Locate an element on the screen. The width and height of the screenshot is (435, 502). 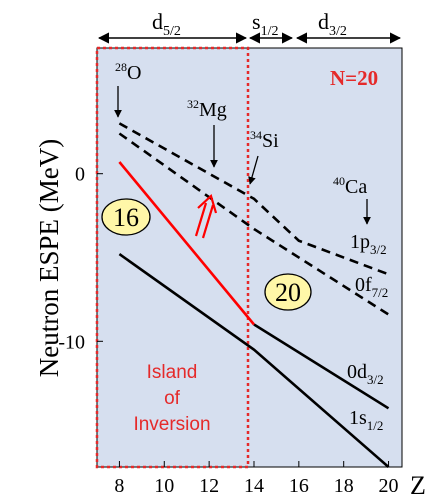
nucleus-34si-arrow is located at coordinates (253, 170).